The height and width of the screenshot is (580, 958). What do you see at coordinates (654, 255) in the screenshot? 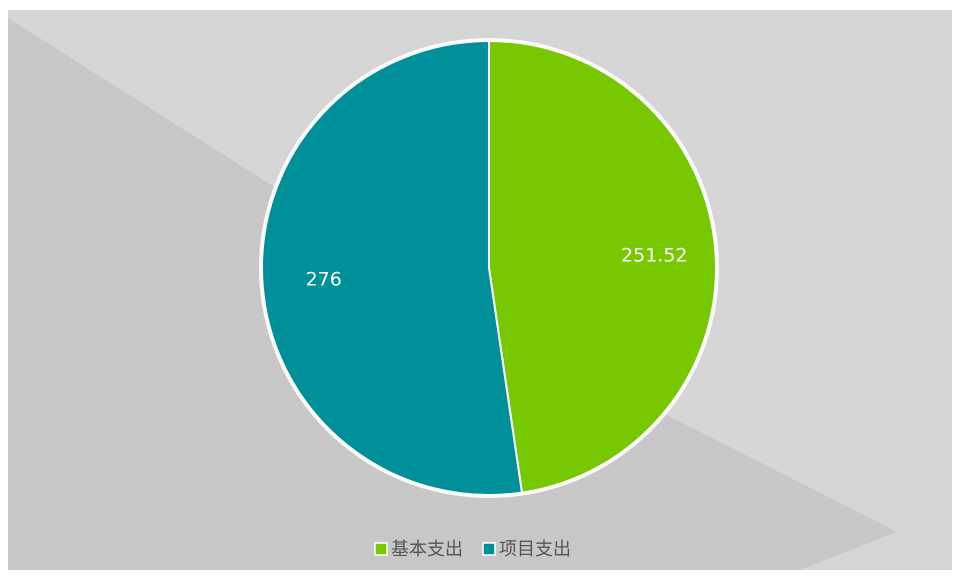
I see `data-label: 251.52` at bounding box center [654, 255].